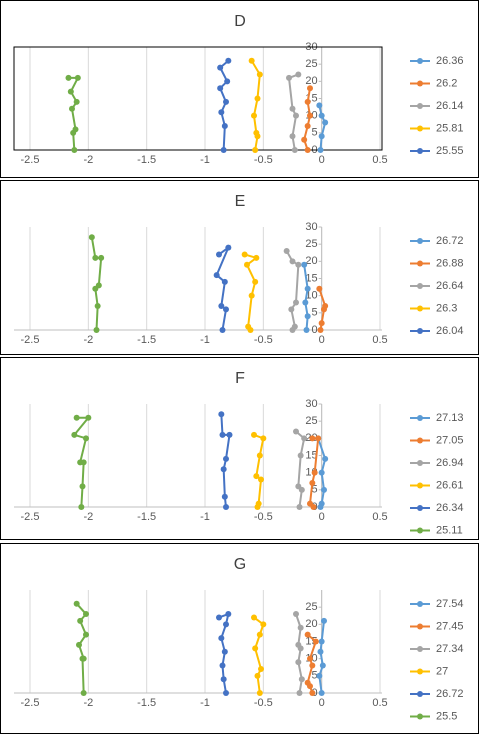  I want to click on y-tick-label: 5, so click(315, 133).